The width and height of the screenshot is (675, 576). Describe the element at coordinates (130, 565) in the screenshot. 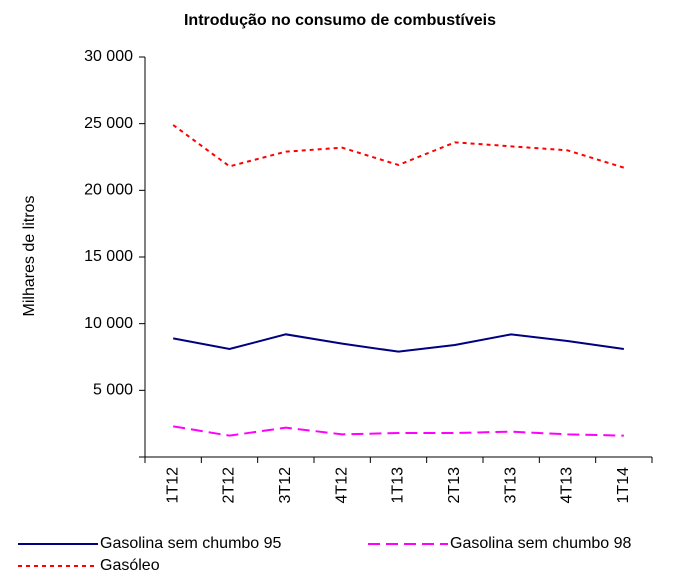

I see `legend-label: Gasóleo` at that location.